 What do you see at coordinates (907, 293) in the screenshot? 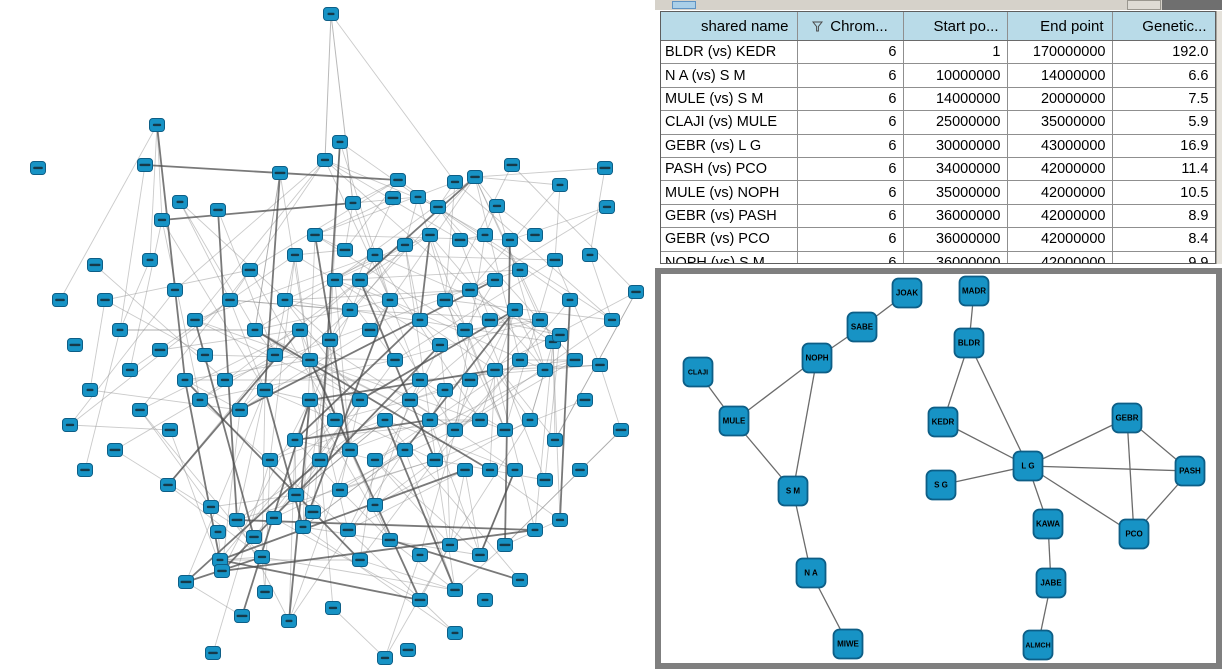
I see `network-node-joak: JOAK` at bounding box center [907, 293].